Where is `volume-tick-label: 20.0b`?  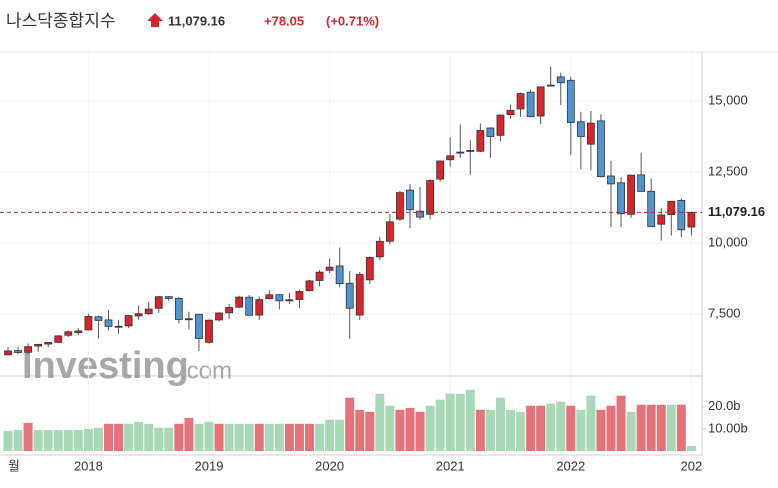 volume-tick-label: 20.0b is located at coordinates (724, 405).